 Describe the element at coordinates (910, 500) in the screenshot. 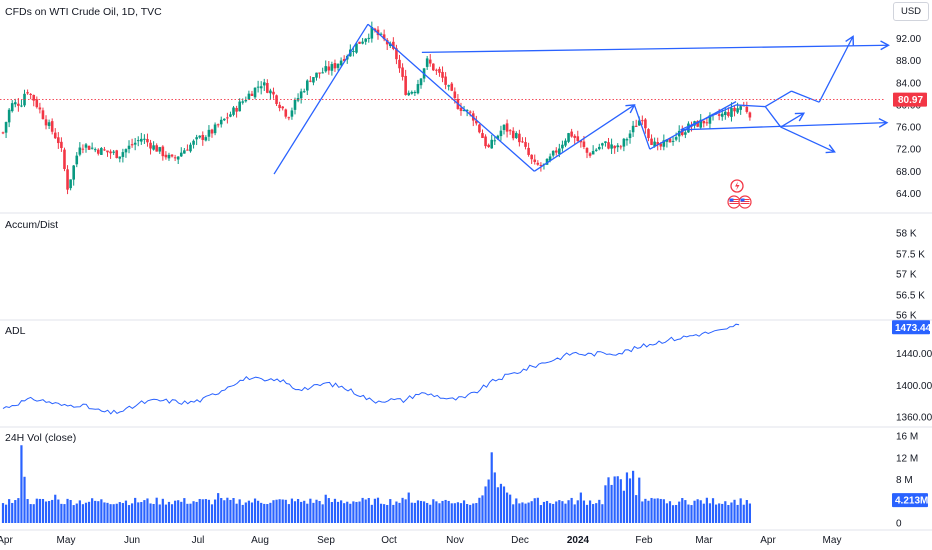

I see `volume-value-badge` at that location.